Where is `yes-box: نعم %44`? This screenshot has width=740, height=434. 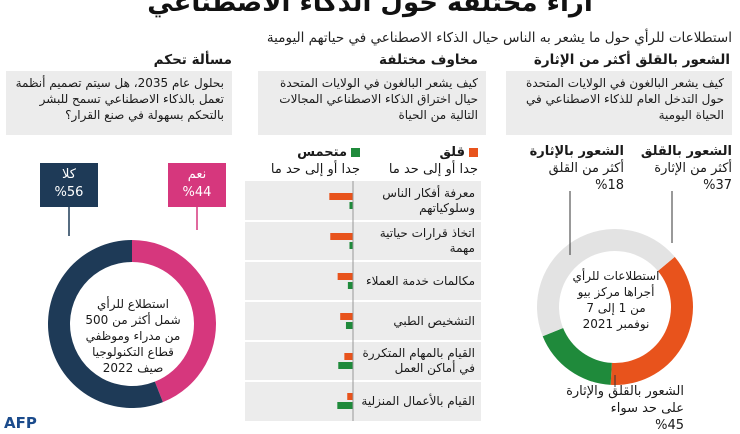
yes-box: نعم %44 is located at coordinates (197, 185).